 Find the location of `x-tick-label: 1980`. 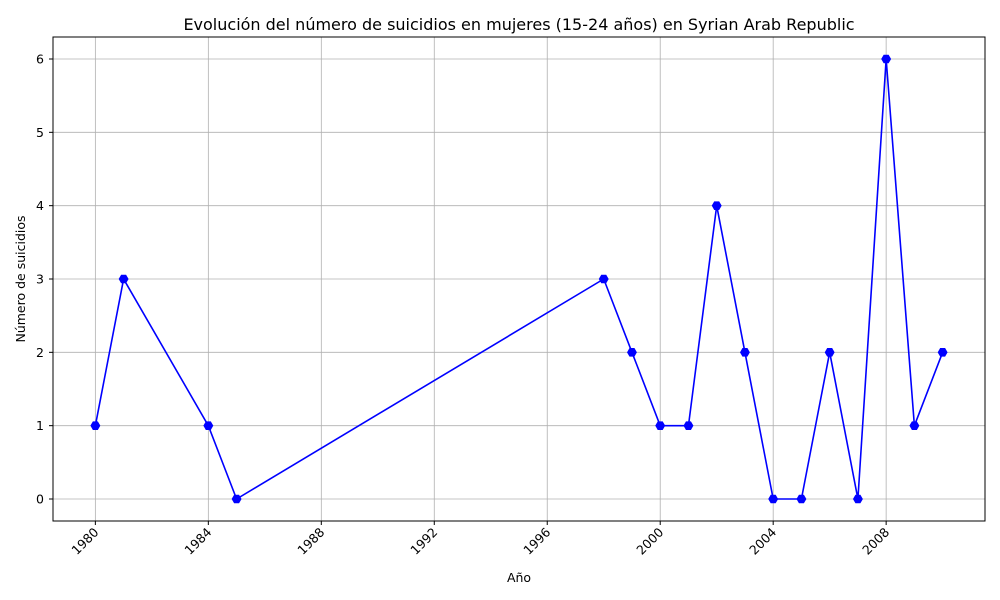

x-tick-label: 1980 is located at coordinates (84, 540).